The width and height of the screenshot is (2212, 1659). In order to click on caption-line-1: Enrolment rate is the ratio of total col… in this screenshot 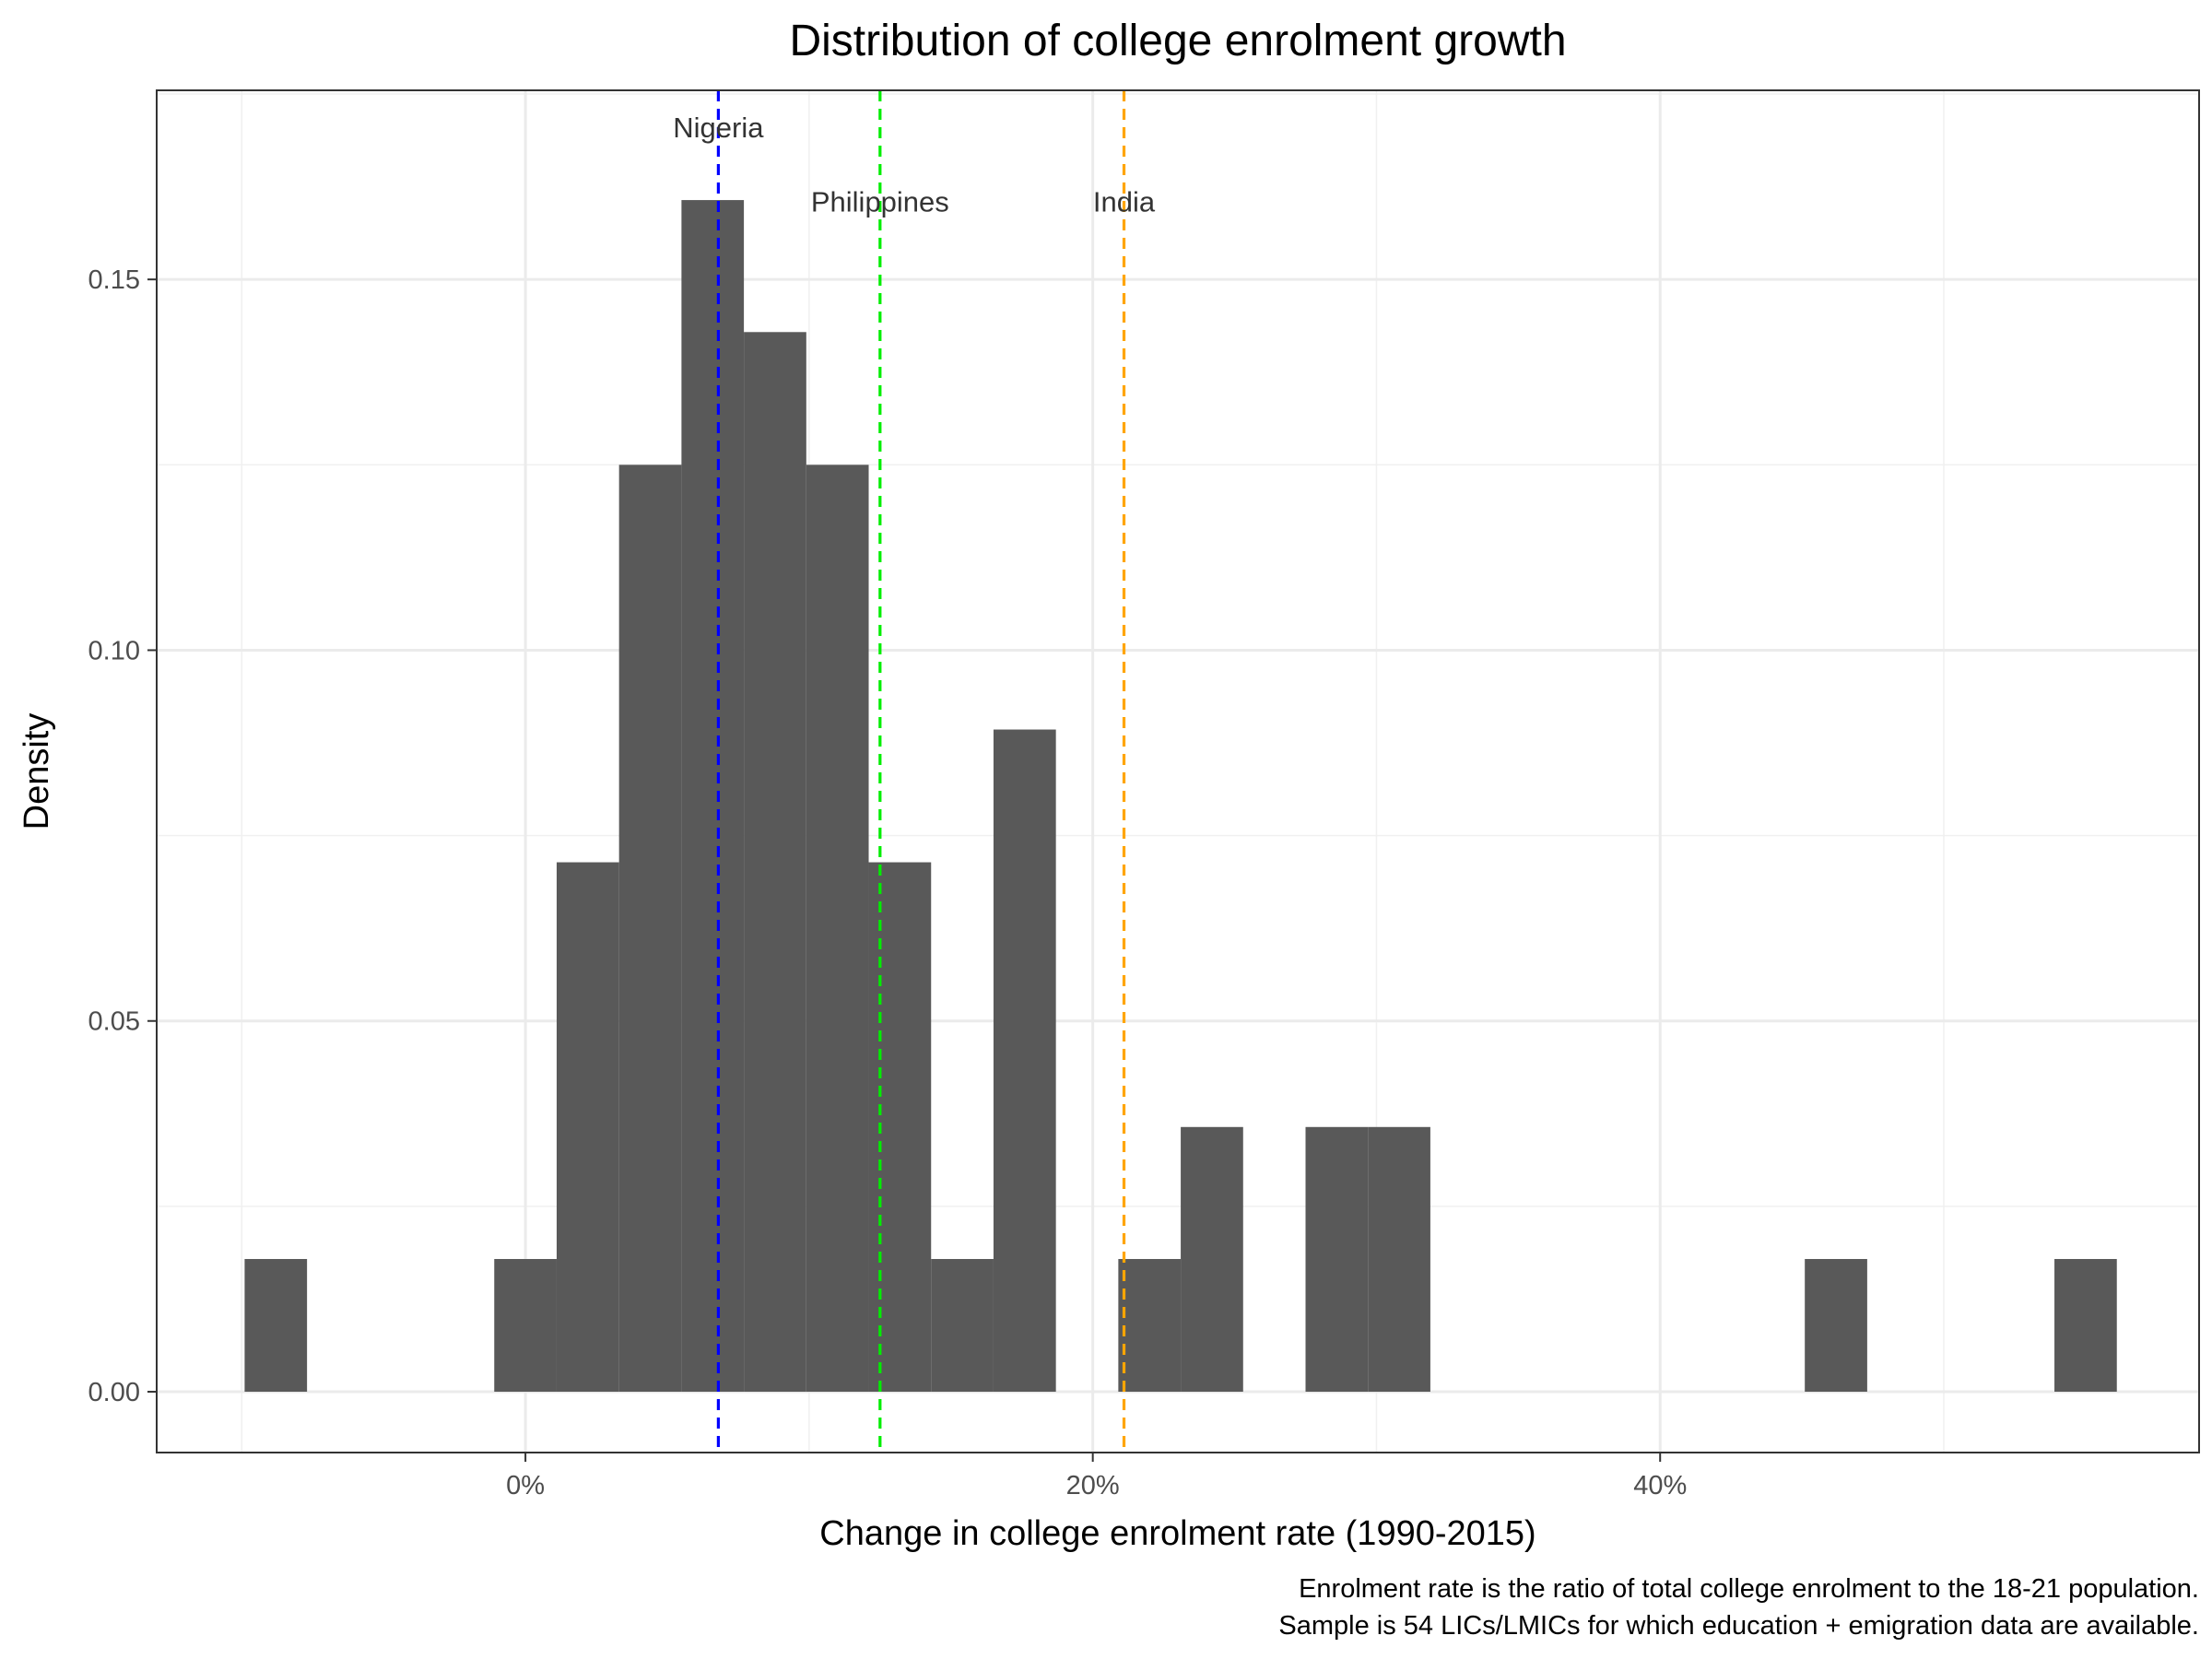, I will do `click(1749, 1589)`.